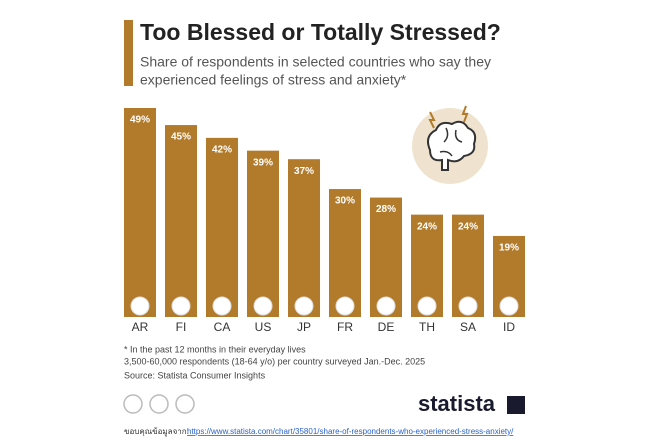 The height and width of the screenshot is (447, 670). What do you see at coordinates (128, 53) in the screenshot?
I see `title-accent` at bounding box center [128, 53].